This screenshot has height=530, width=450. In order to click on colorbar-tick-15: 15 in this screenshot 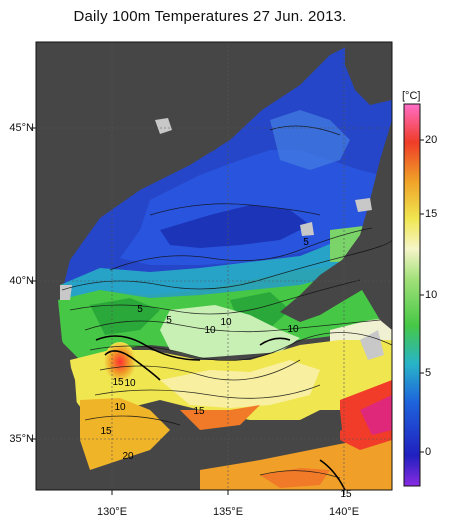, I will do `click(431, 214)`.